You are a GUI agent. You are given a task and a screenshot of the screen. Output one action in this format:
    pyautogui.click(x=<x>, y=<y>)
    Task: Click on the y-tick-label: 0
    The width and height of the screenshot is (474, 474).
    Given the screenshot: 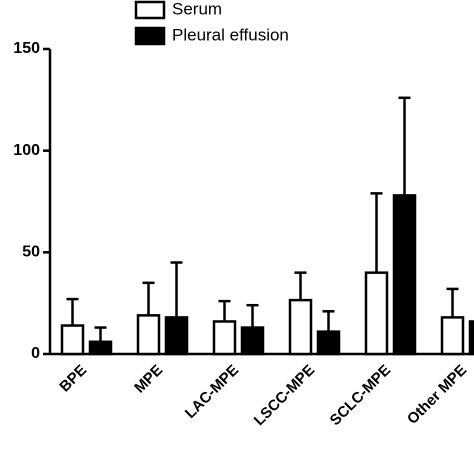 What is the action you would take?
    pyautogui.click(x=35, y=353)
    